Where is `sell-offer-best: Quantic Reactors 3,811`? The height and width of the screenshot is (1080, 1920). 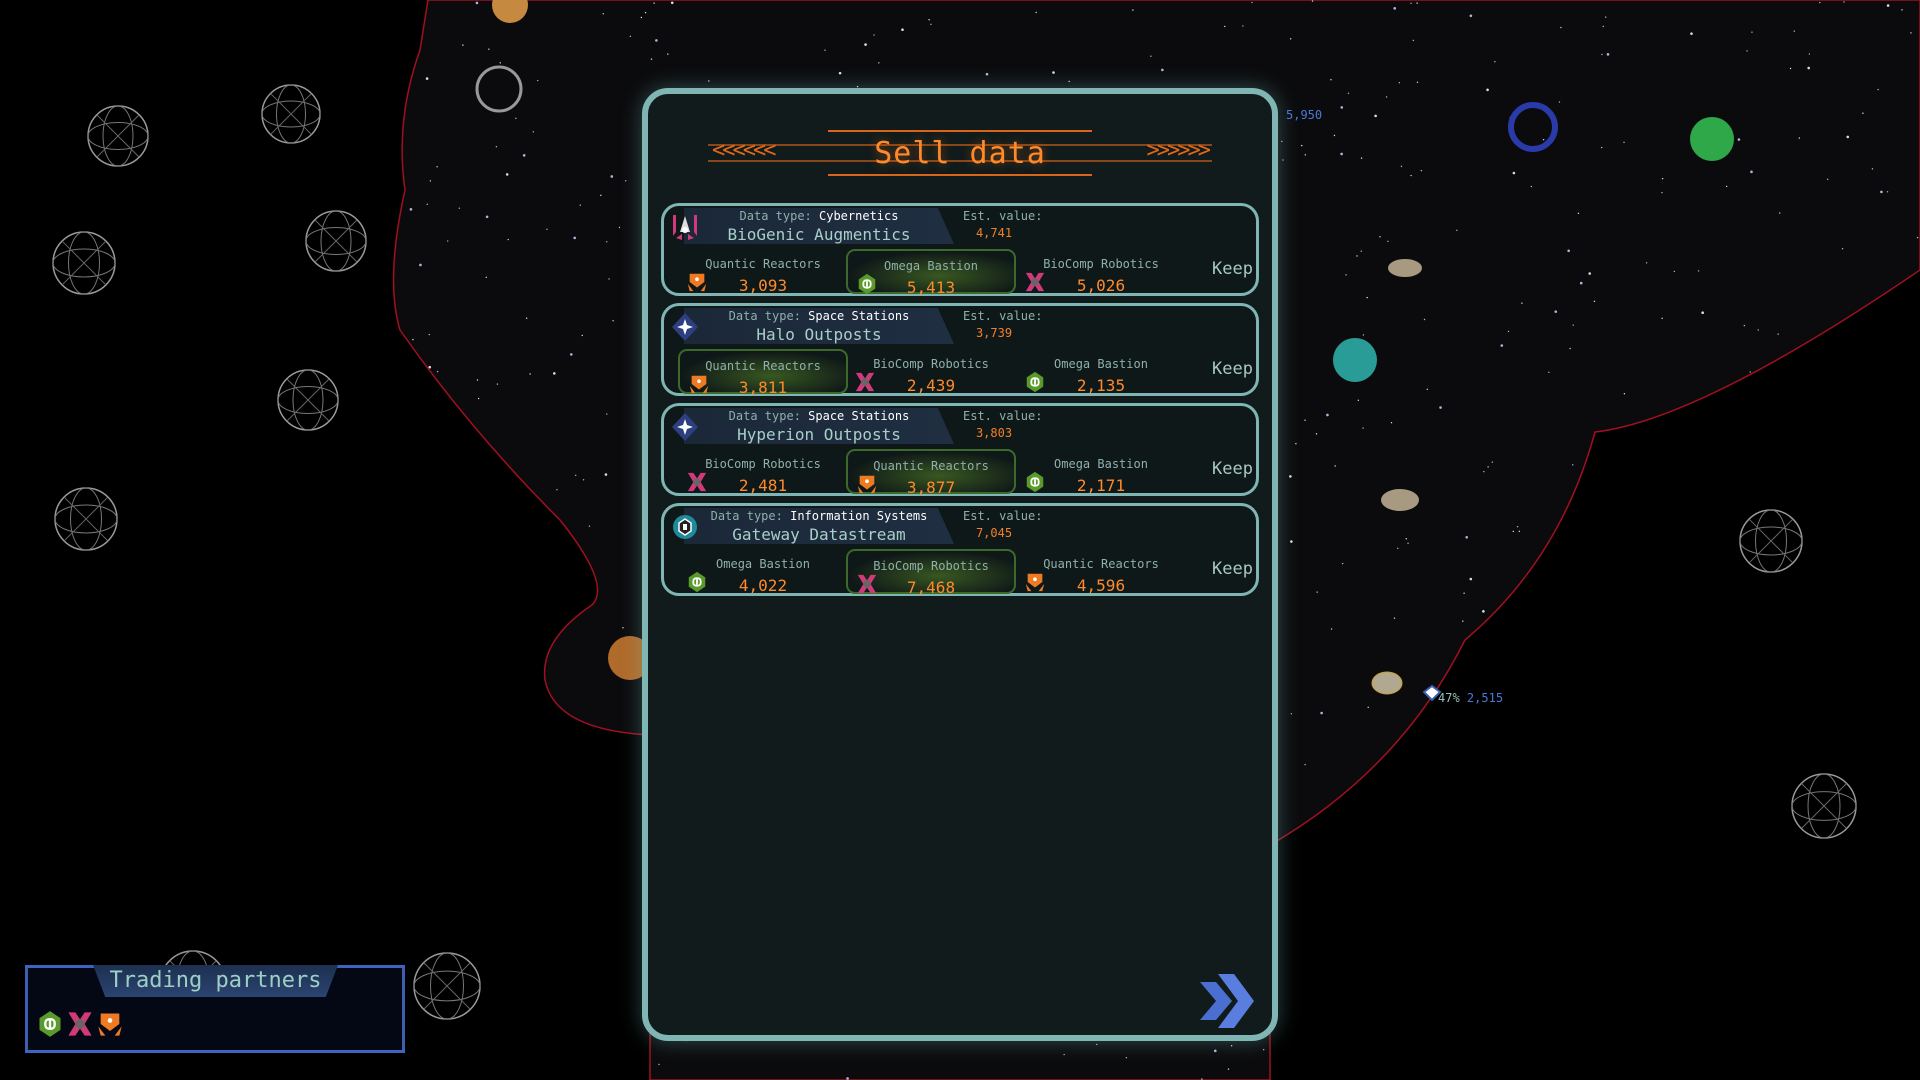 sell-offer-best: Quantic Reactors 3,811 is located at coordinates (763, 373).